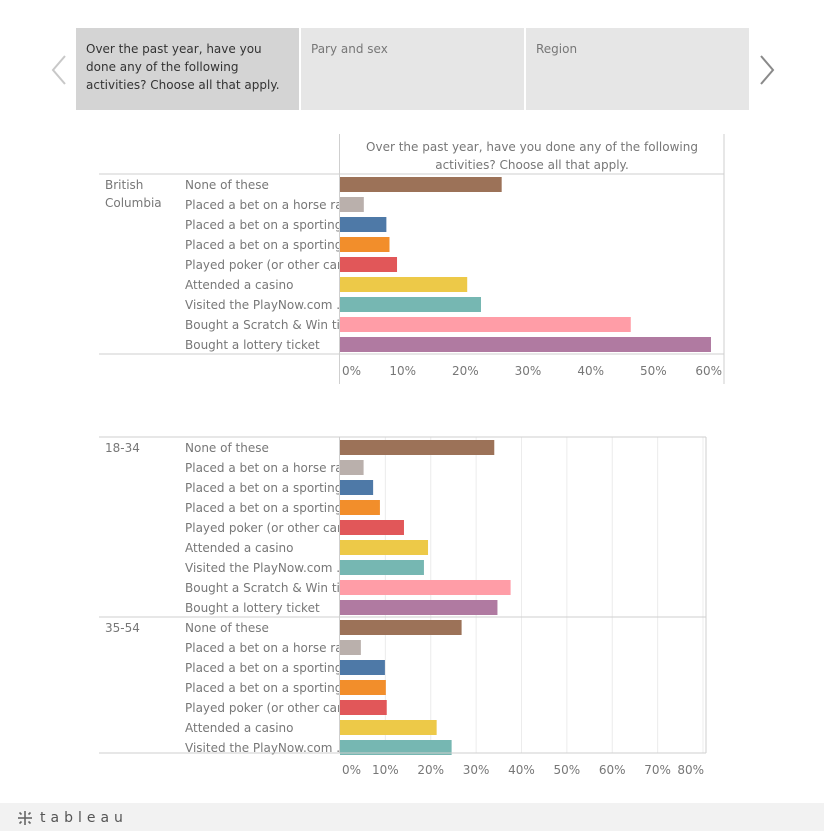  I want to click on tableau-wordmark: tableau, so click(84, 818).